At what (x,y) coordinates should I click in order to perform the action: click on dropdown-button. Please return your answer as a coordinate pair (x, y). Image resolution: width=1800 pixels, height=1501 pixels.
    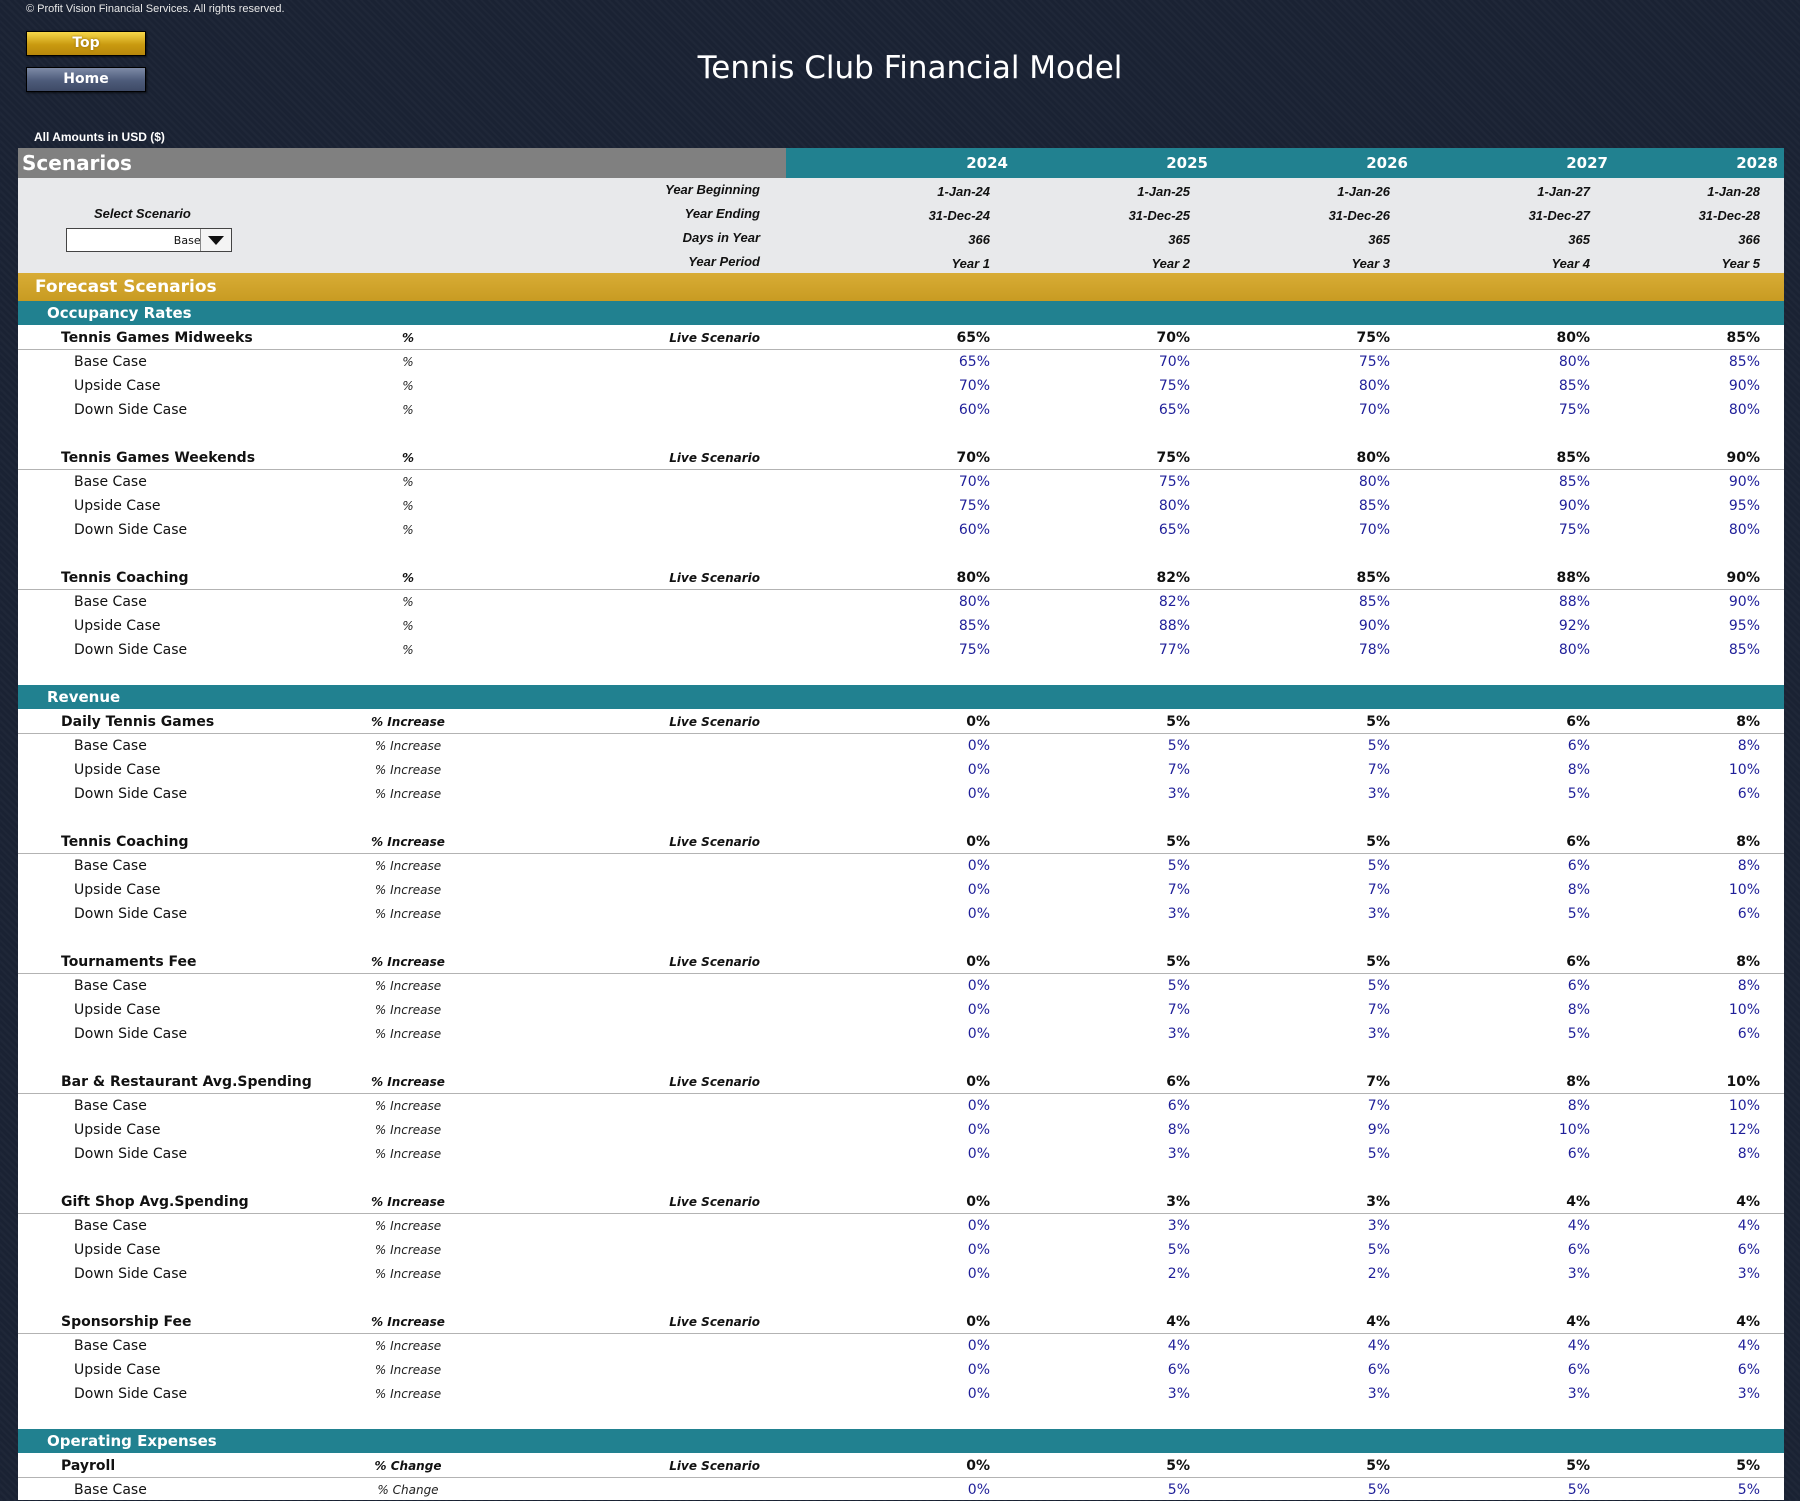
    Looking at the image, I should click on (215, 240).